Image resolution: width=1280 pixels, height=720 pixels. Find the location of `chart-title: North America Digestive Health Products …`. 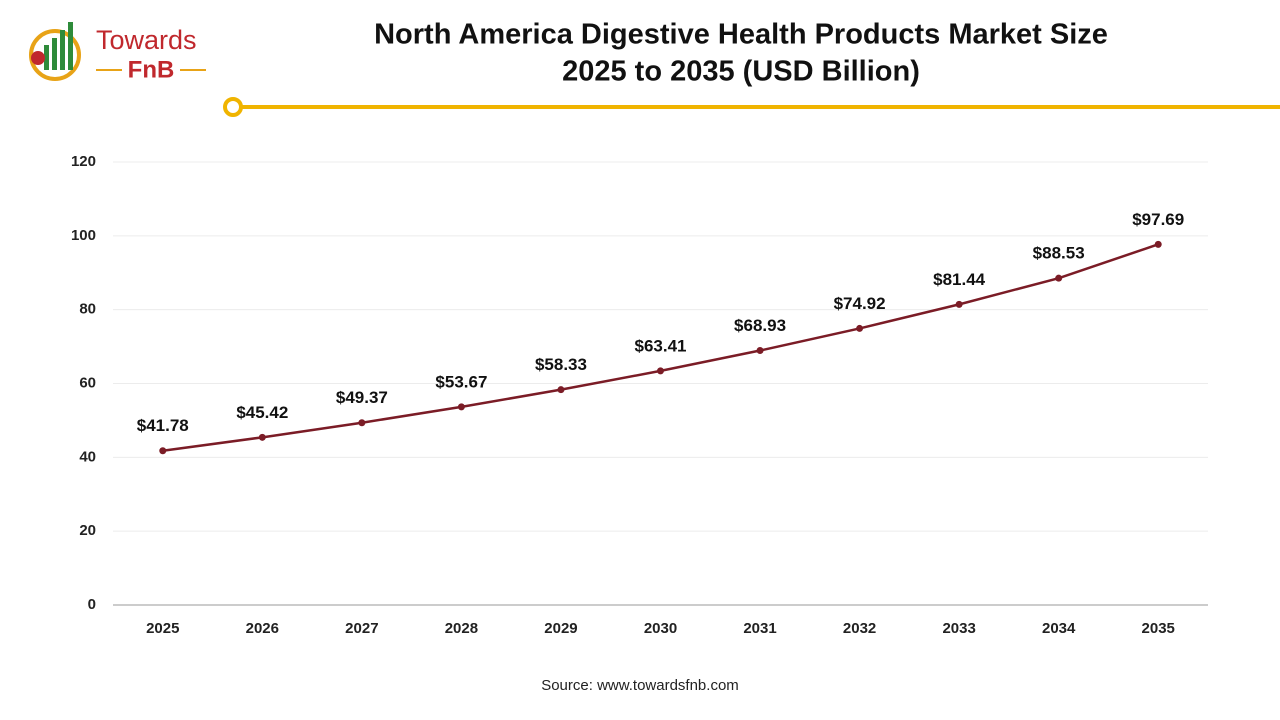

chart-title: North America Digestive Health Products … is located at coordinates (741, 35).